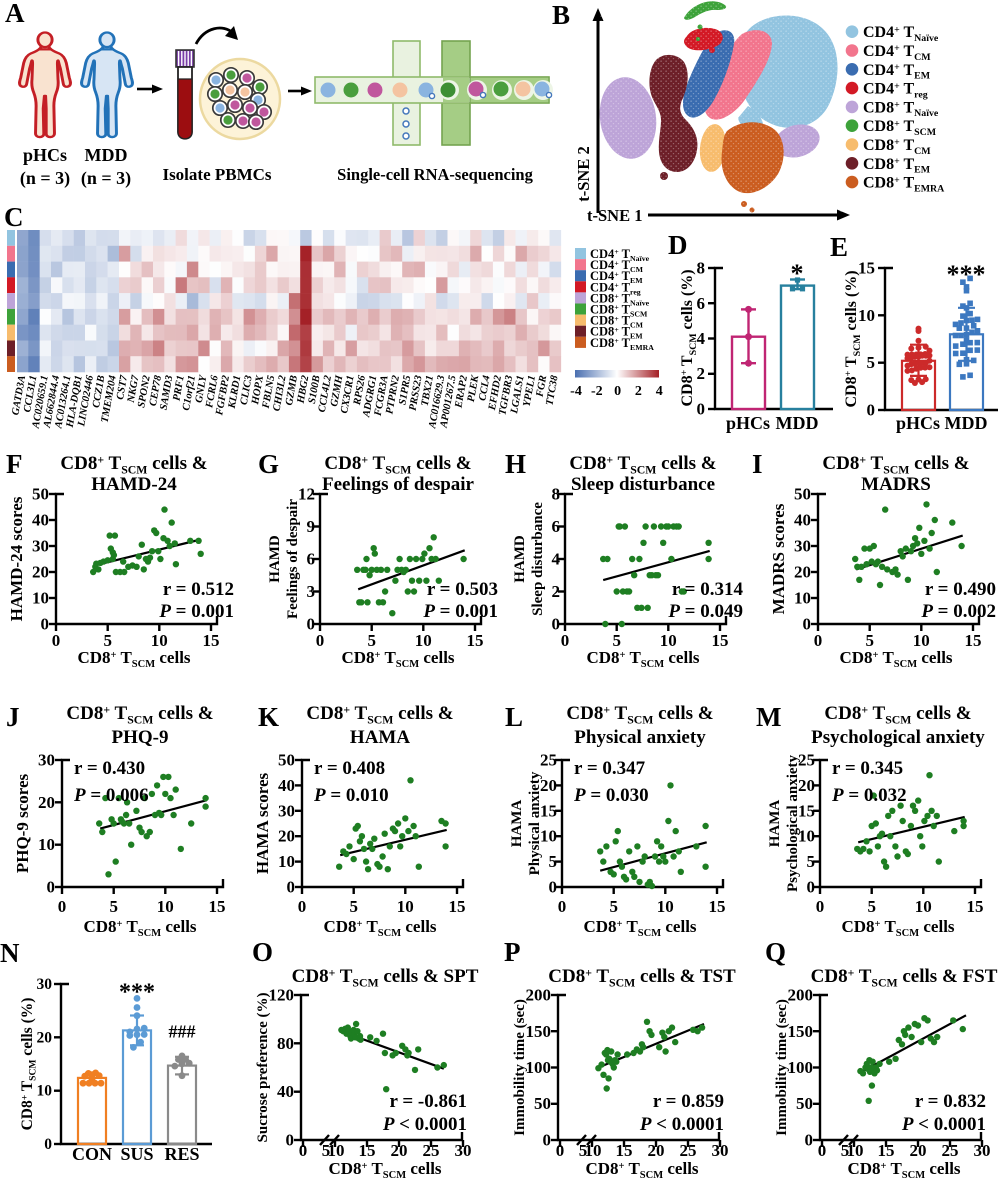  Describe the element at coordinates (351, 795) in the screenshot. I see `svg-text: P = 0.010` at that location.